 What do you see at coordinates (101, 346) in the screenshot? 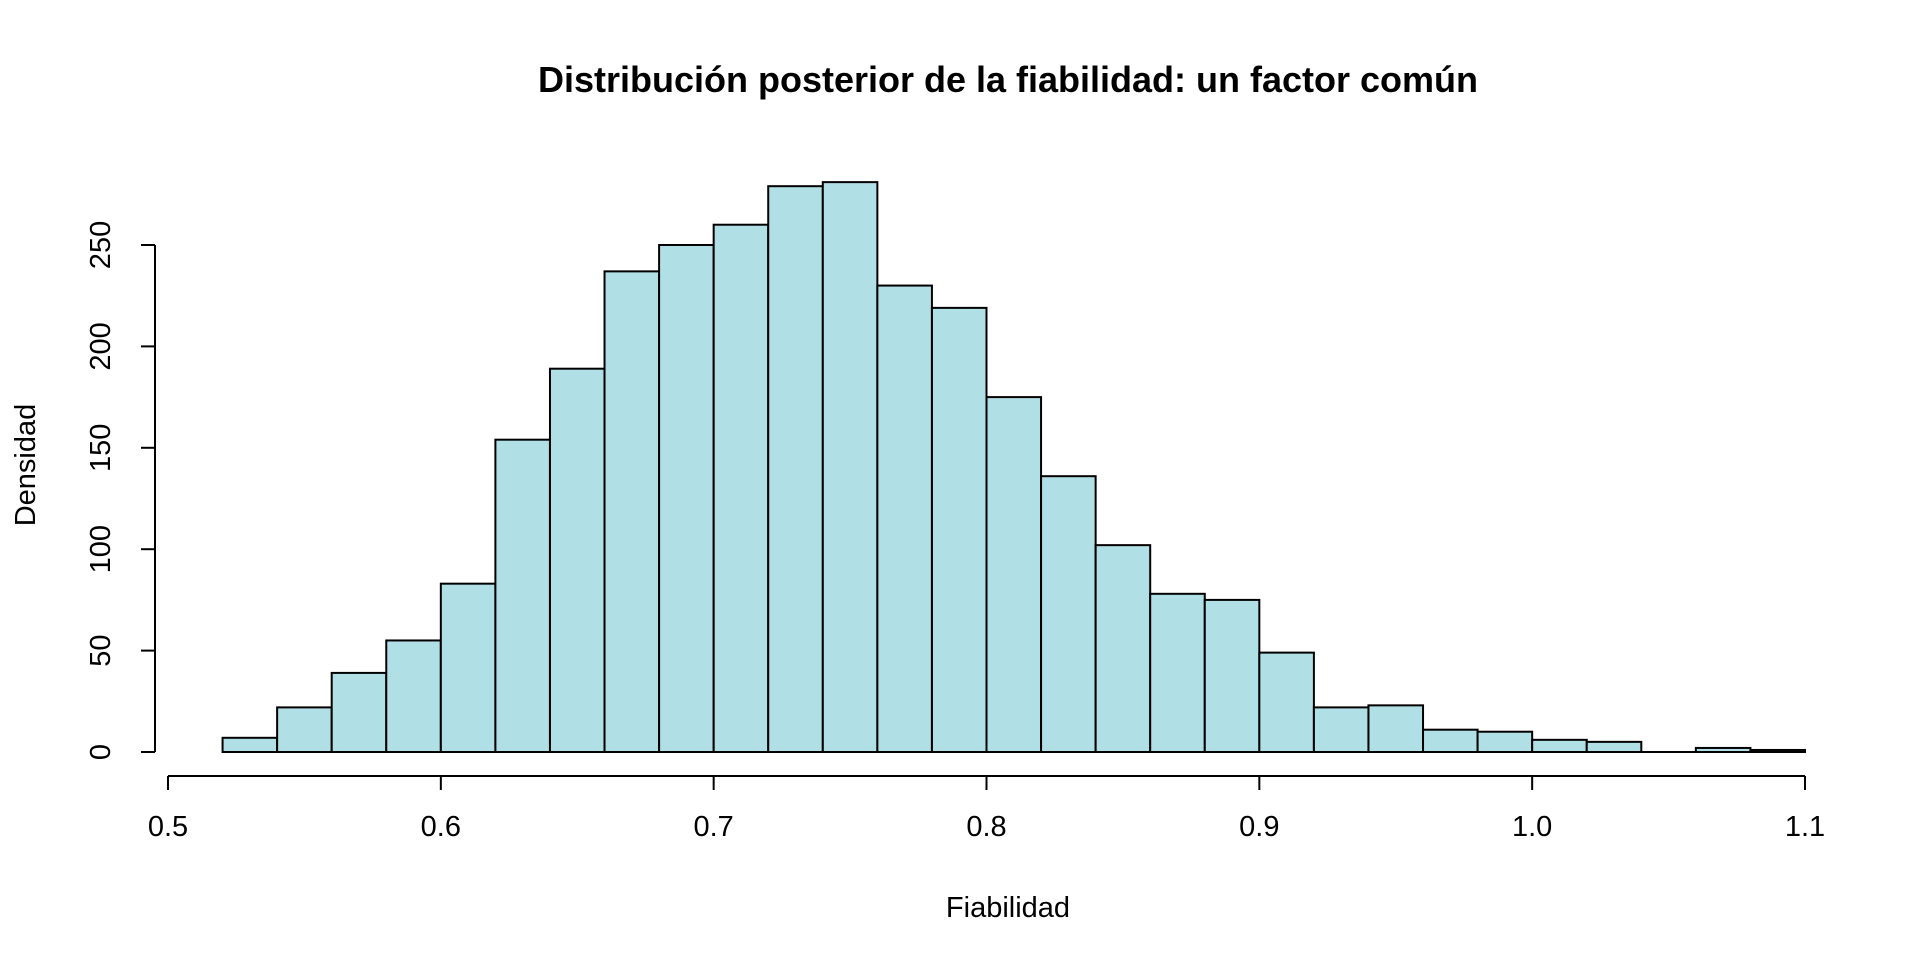
I see `y-tick-label: 200` at bounding box center [101, 346].